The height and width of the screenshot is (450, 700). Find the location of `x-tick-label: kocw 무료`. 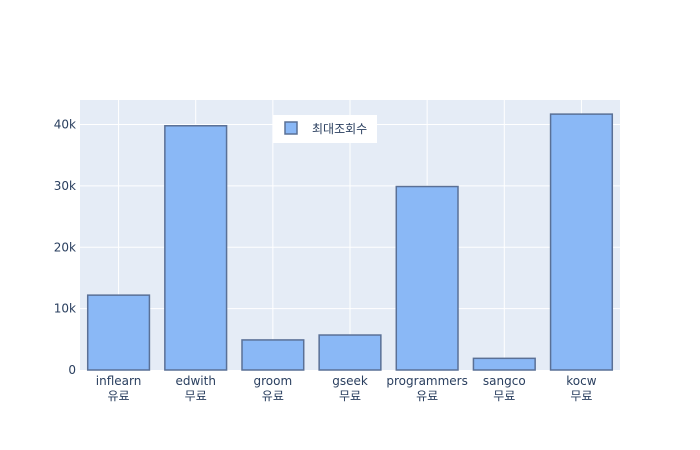

x-tick-label: kocw 무료 is located at coordinates (581, 388).